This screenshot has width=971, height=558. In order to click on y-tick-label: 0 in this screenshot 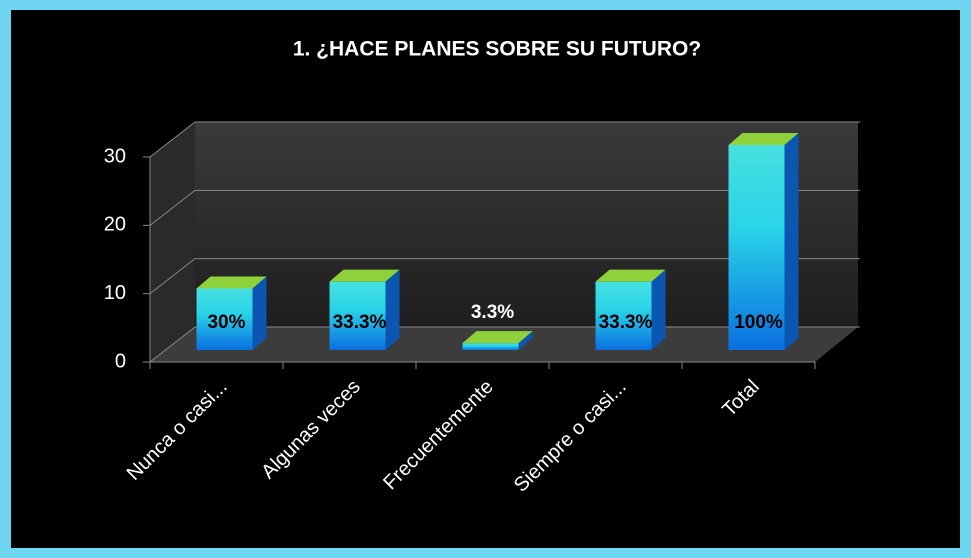, I will do `click(120, 361)`.